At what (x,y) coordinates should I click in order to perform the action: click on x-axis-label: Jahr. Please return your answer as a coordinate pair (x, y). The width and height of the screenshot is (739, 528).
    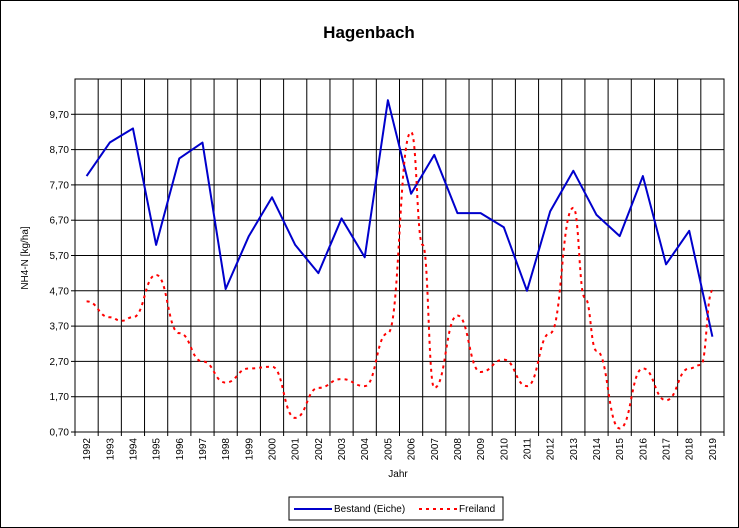
    Looking at the image, I should click on (398, 474).